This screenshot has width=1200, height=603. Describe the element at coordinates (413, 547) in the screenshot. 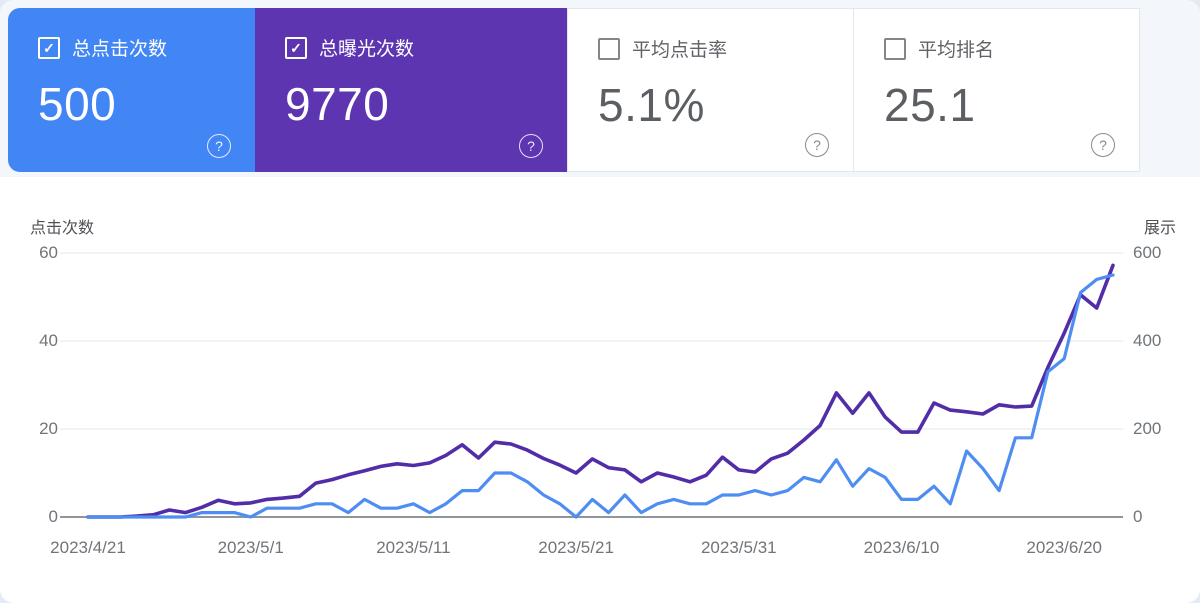

I see `x-axis-tick-label: 2023/5/11` at that location.